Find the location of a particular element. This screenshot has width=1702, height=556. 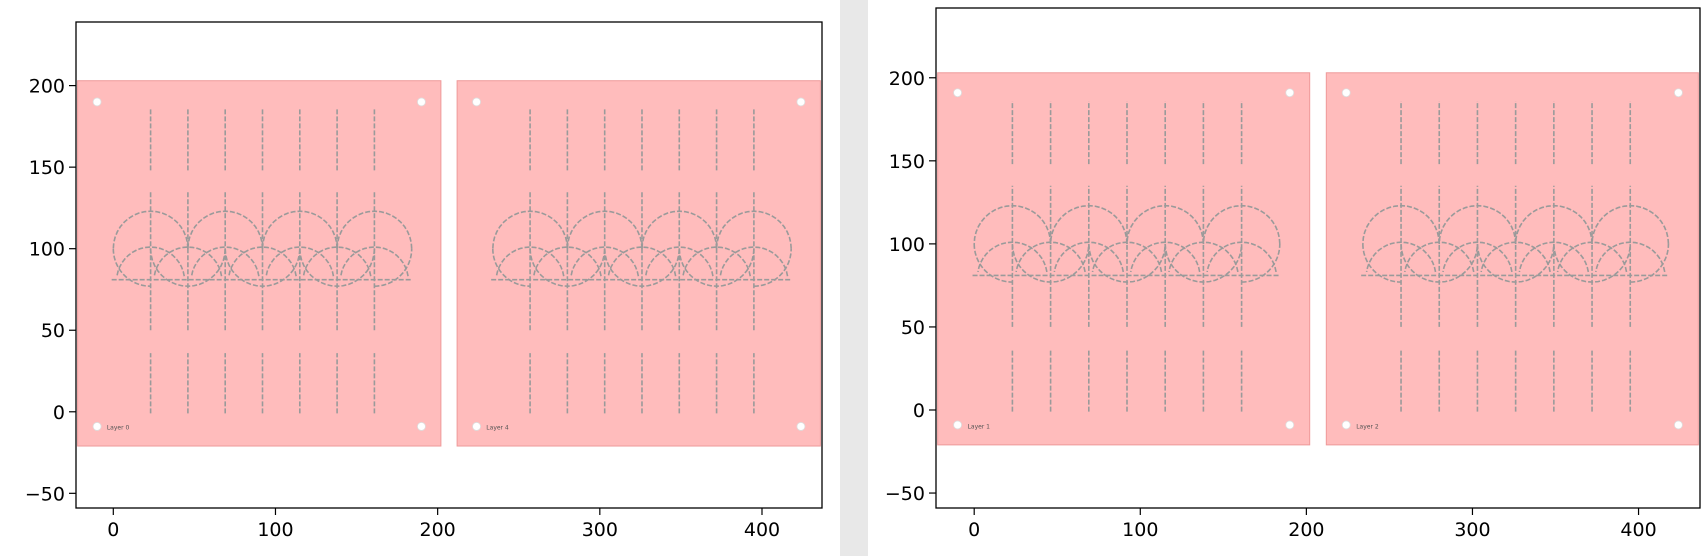

x-tick-label: 400 is located at coordinates (762, 530).